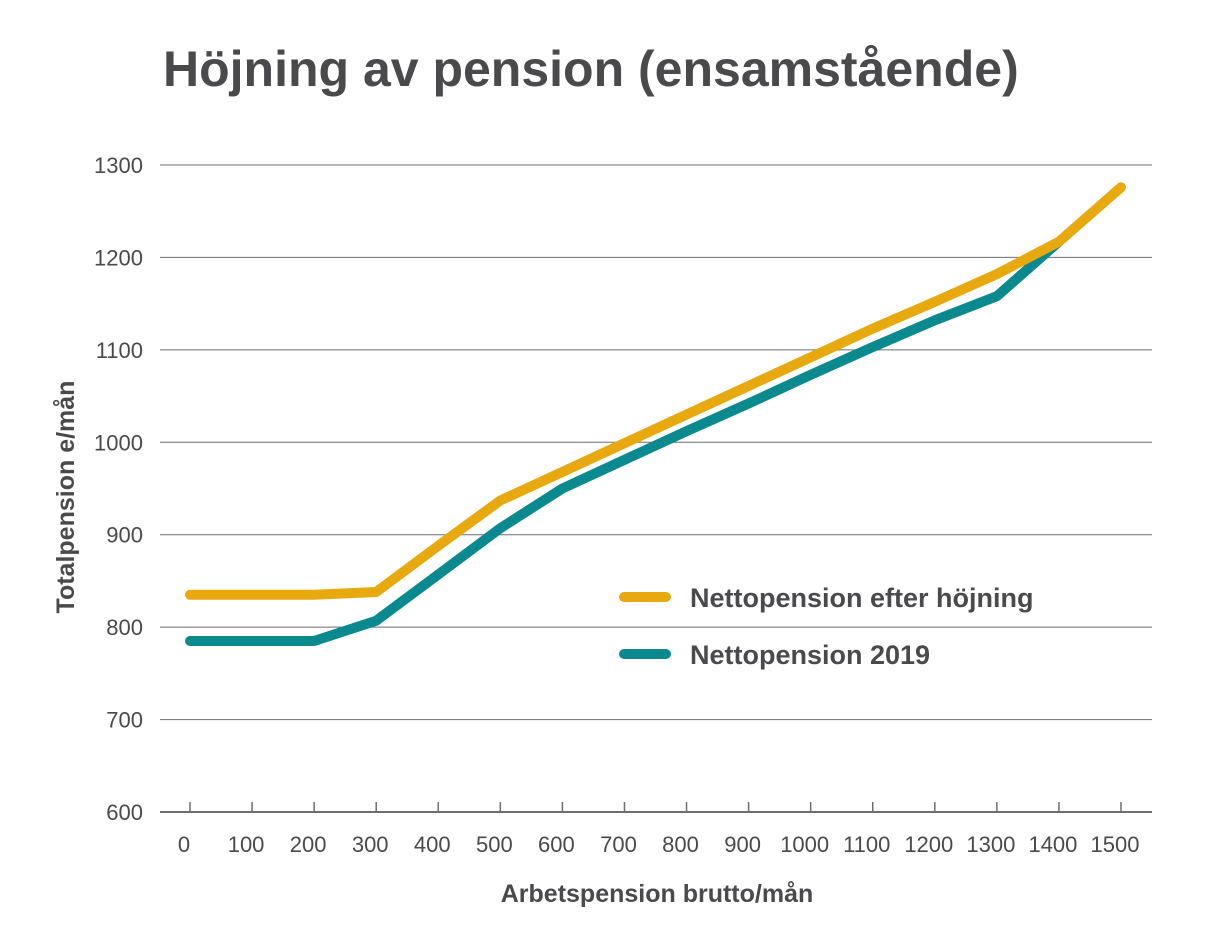 Image resolution: width=1210 pixels, height=948 pixels. What do you see at coordinates (990, 844) in the screenshot?
I see `x-tick-label: 1300` at bounding box center [990, 844].